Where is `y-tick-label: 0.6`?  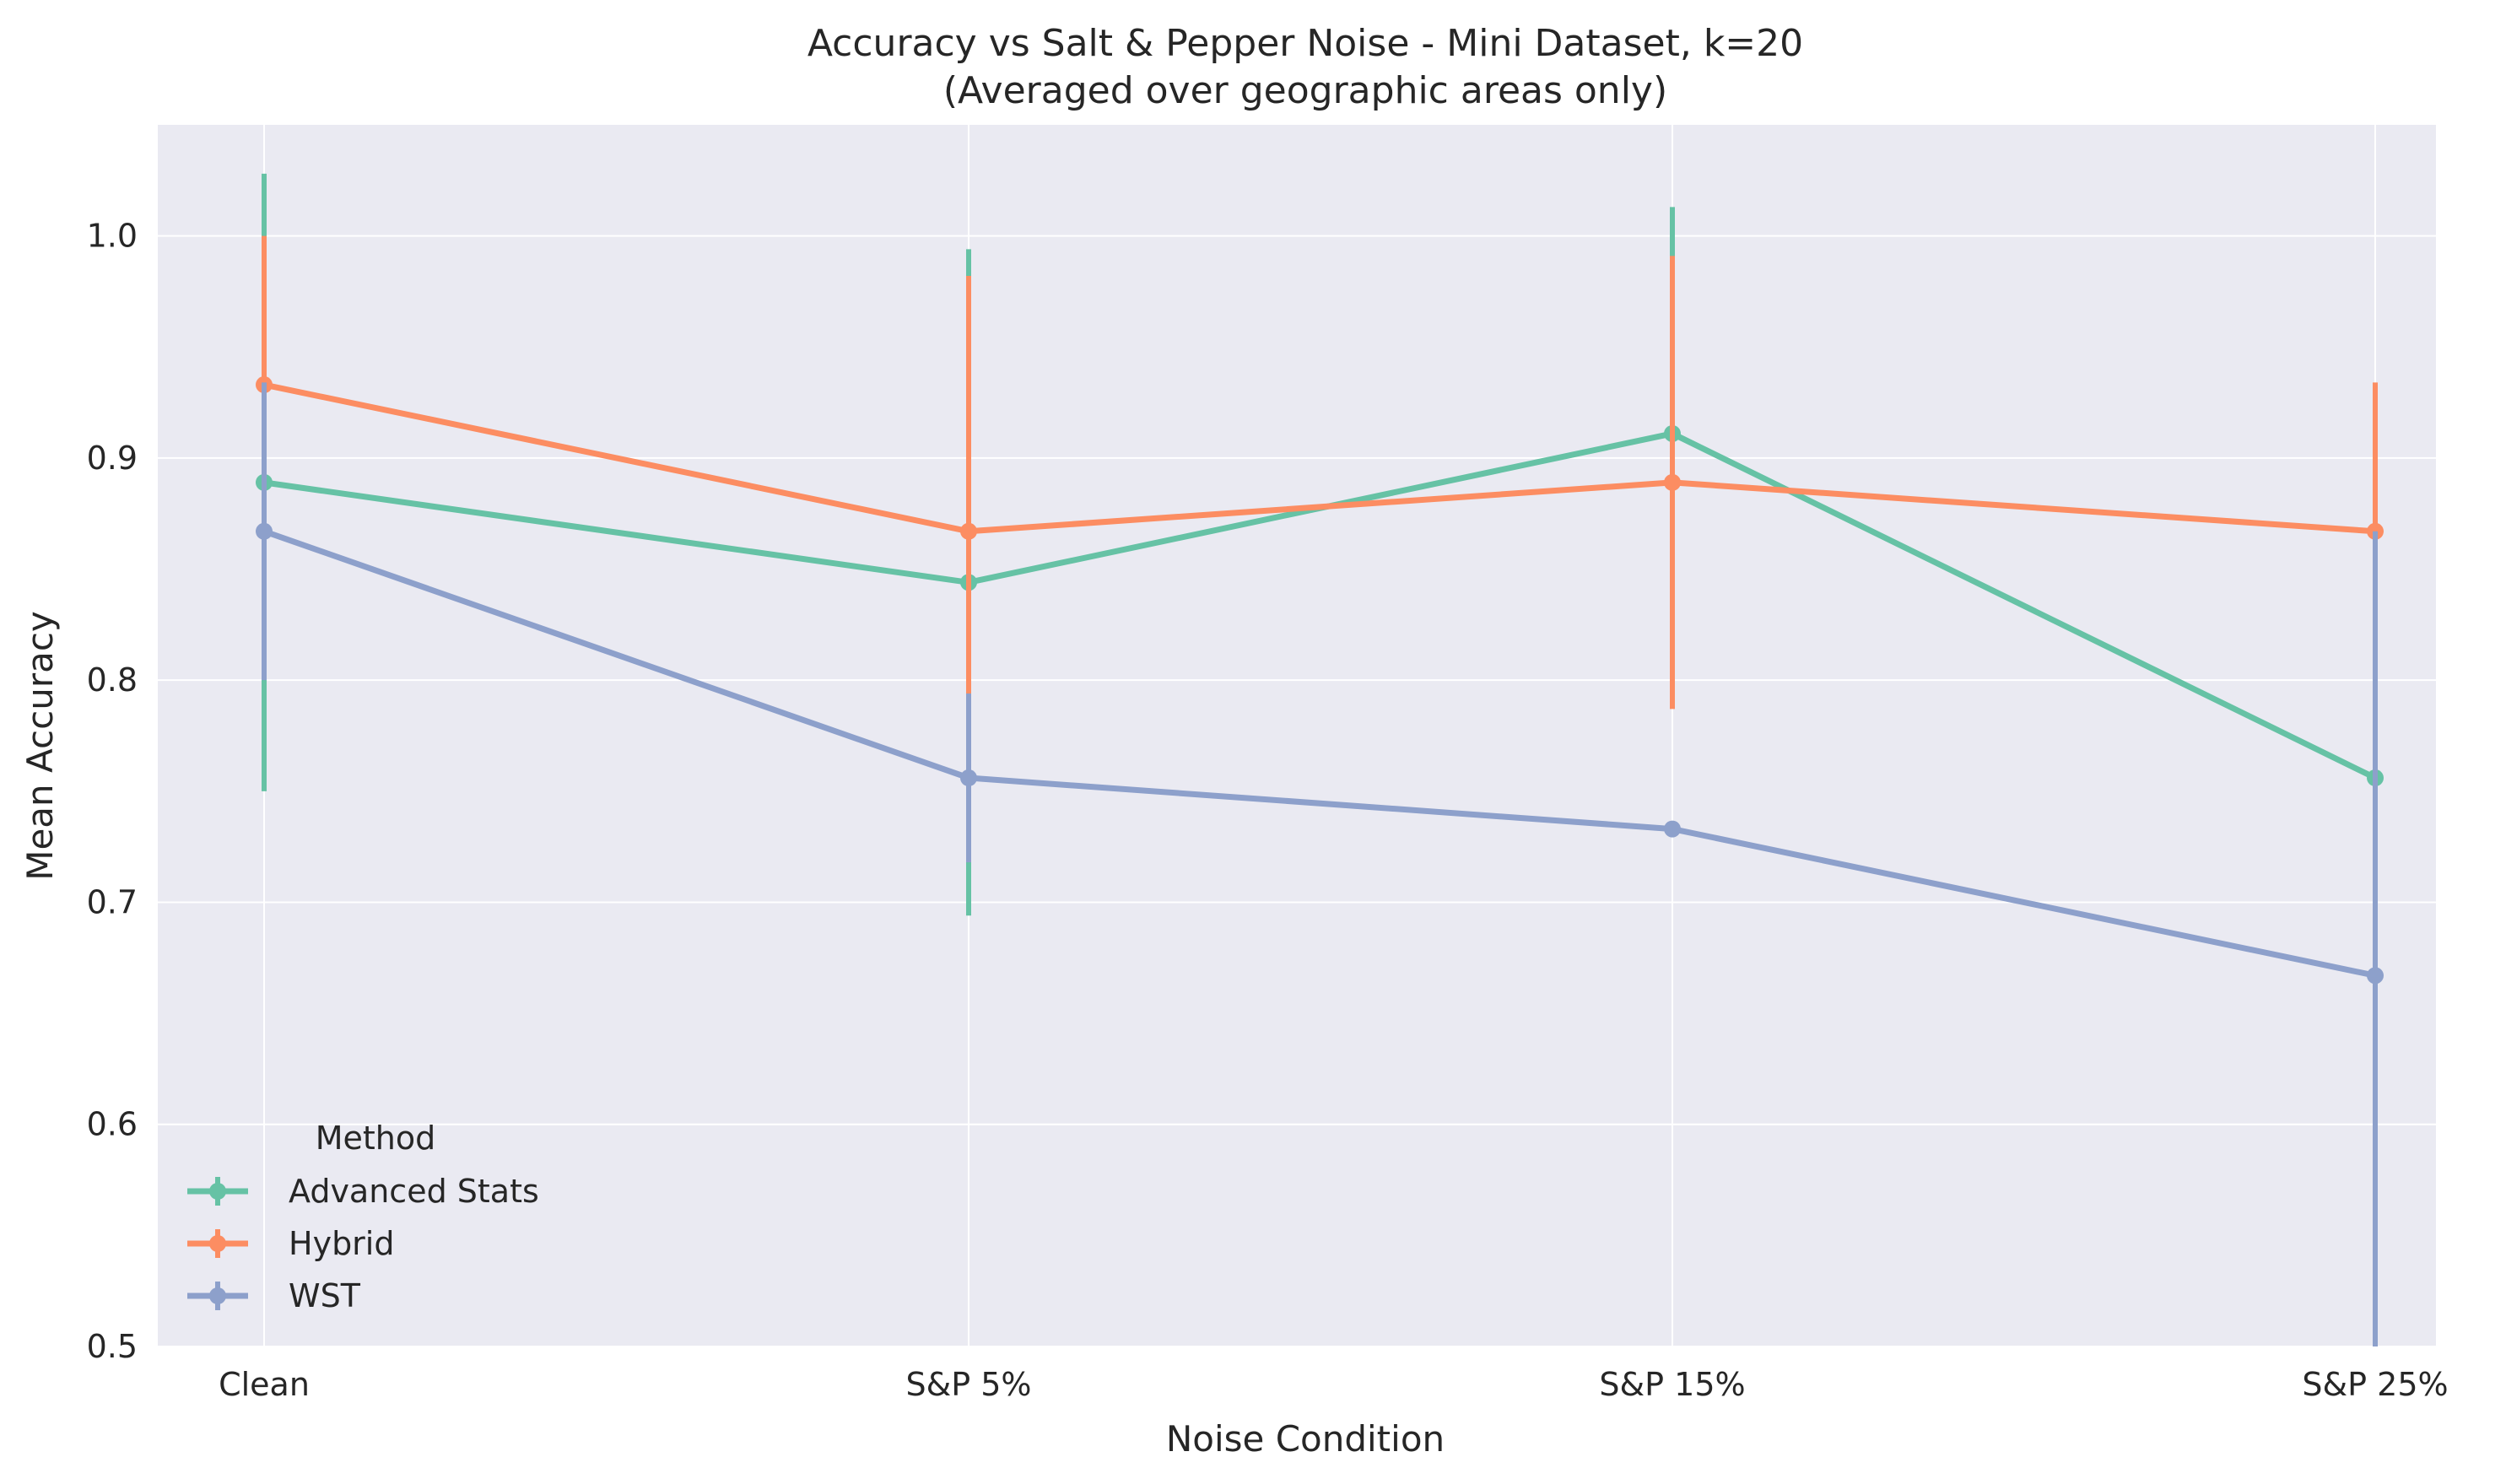 y-tick-label: 0.6 is located at coordinates (112, 1124).